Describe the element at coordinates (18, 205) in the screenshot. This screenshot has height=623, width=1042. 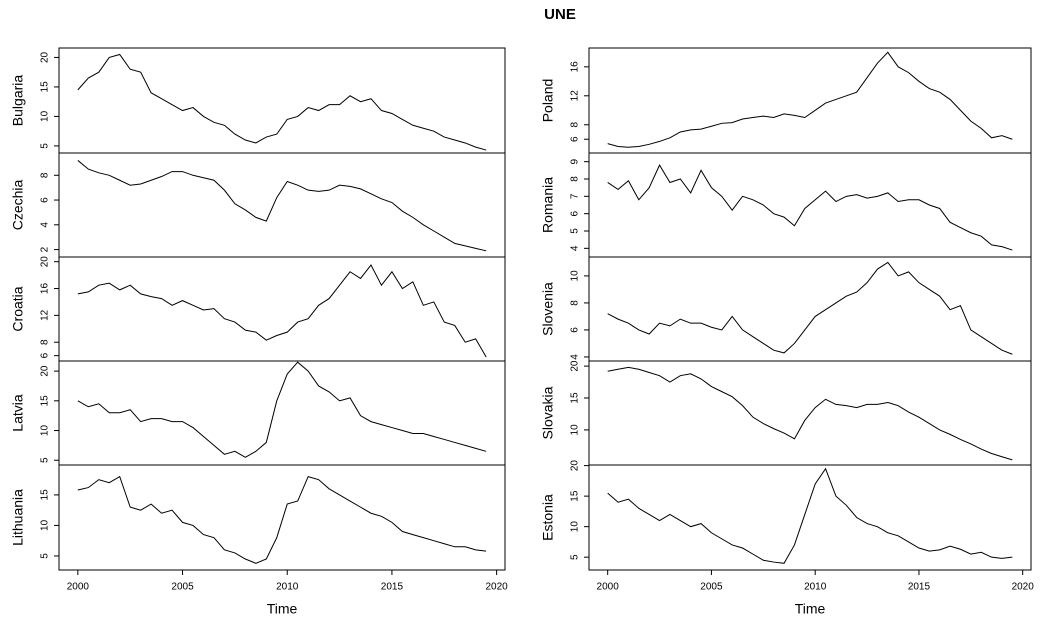
I see `y-axis-label: Czechia` at that location.